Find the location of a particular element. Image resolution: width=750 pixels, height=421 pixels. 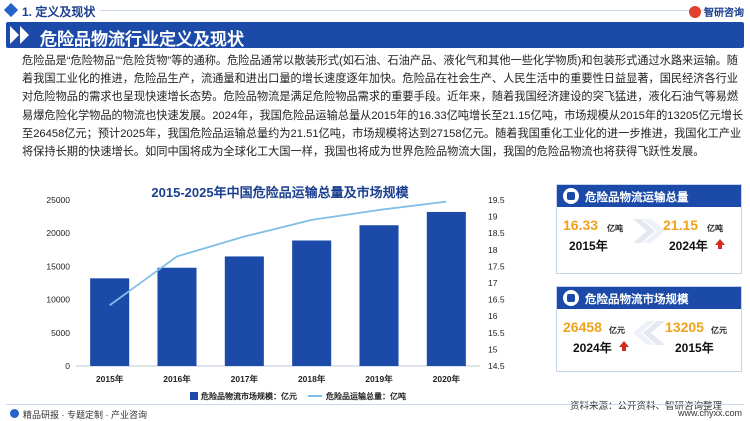

y-right-tick-label: 17.5 is located at coordinates (496, 266).